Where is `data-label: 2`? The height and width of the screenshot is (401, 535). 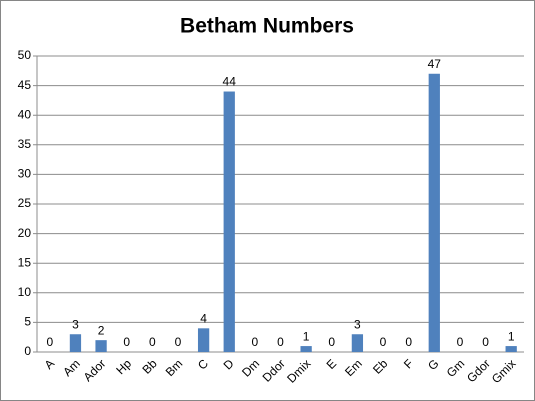
data-label: 2 is located at coordinates (101, 330).